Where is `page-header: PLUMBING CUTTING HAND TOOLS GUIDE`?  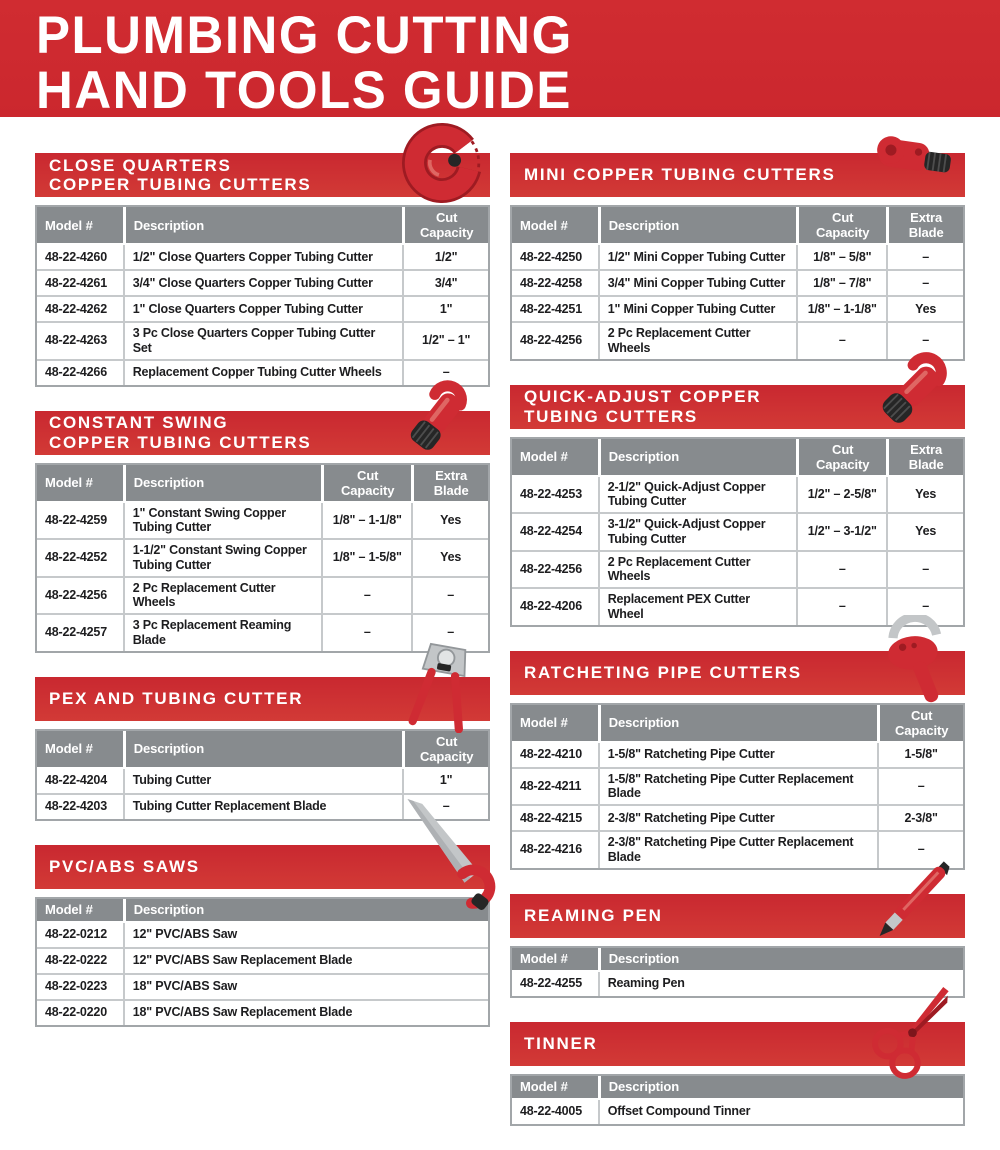 page-header: PLUMBING CUTTING HAND TOOLS GUIDE is located at coordinates (500, 58).